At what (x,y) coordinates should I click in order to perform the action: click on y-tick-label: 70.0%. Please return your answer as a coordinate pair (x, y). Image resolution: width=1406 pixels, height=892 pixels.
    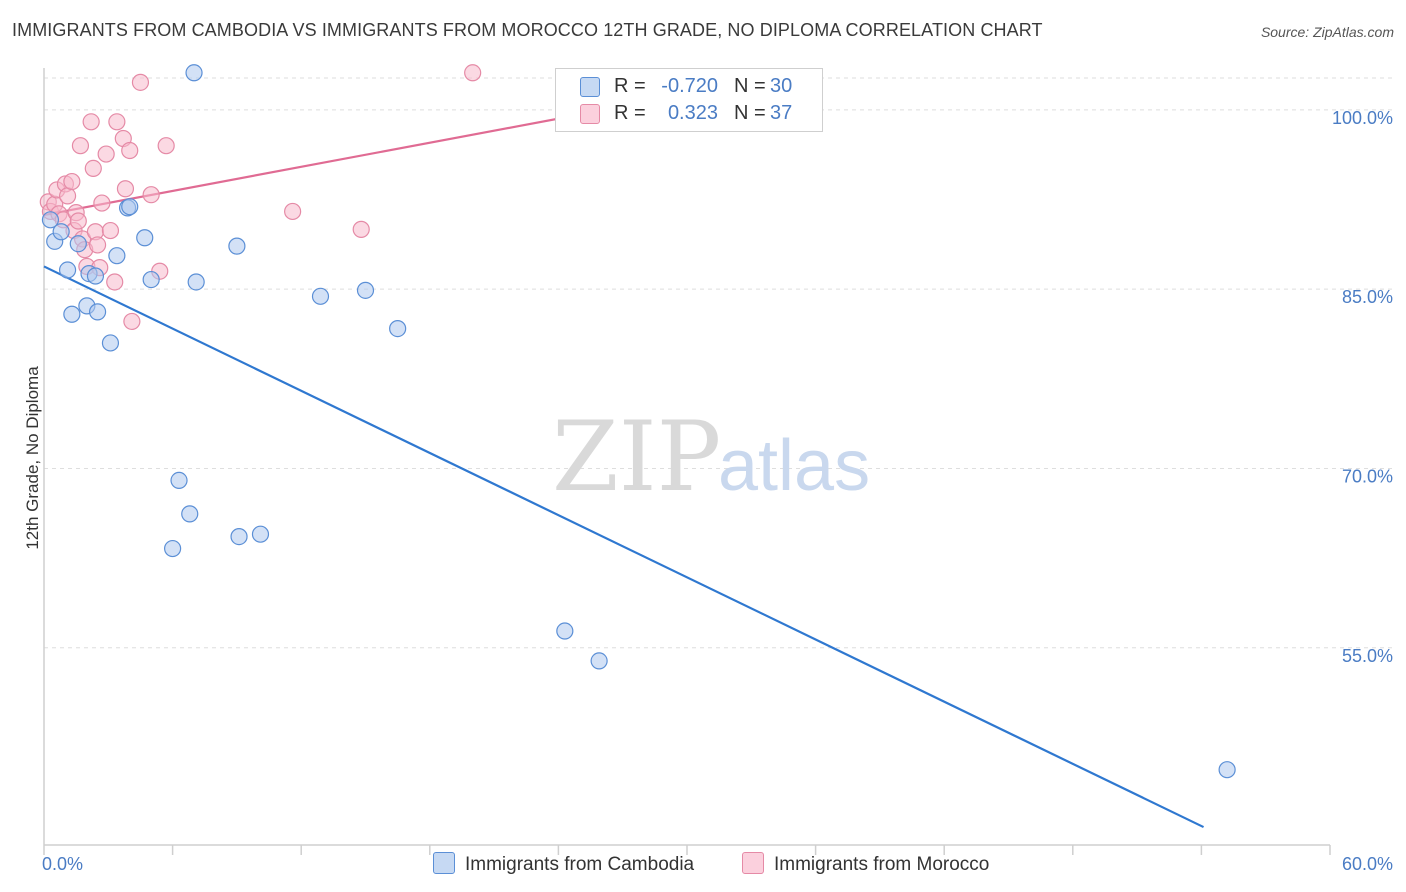
    Looking at the image, I should click on (1367, 476).